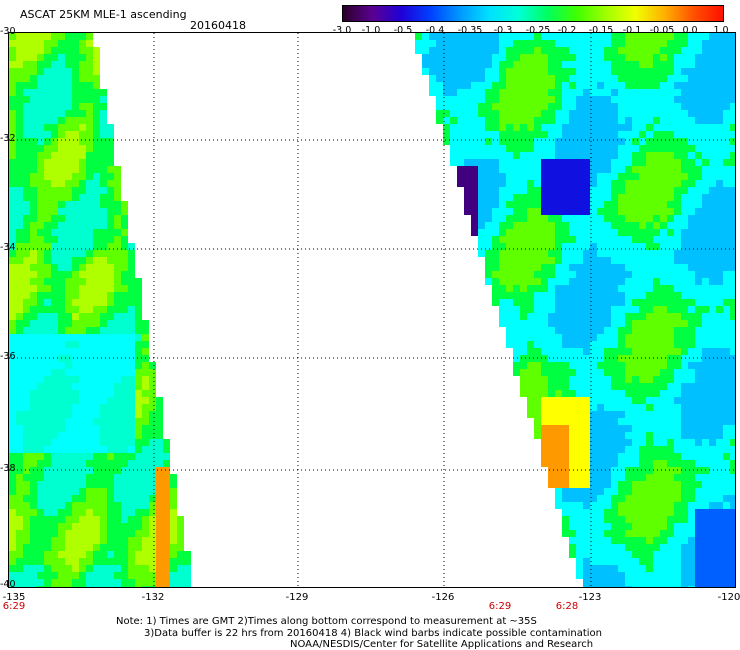 This screenshot has height=650, width=740. What do you see at coordinates (8, 584) in the screenshot?
I see `lat-label: -40` at bounding box center [8, 584].